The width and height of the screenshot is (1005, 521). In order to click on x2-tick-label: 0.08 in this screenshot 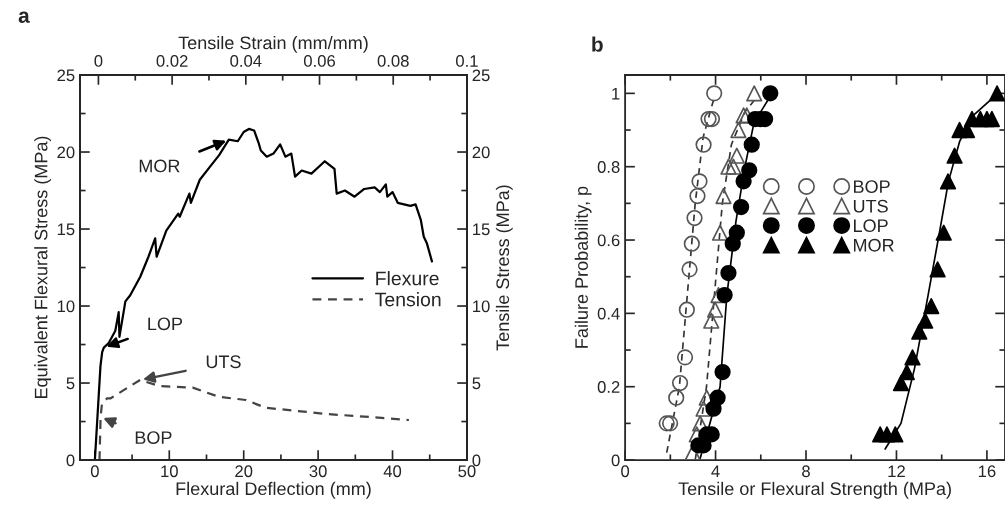, I will do `click(393, 61)`.